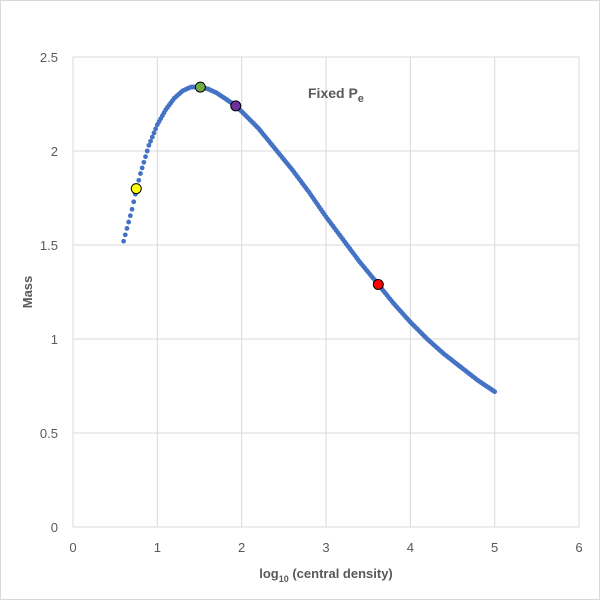 The width and height of the screenshot is (600, 600). What do you see at coordinates (49, 245) in the screenshot?
I see `y-tick-label: 1.5` at bounding box center [49, 245].